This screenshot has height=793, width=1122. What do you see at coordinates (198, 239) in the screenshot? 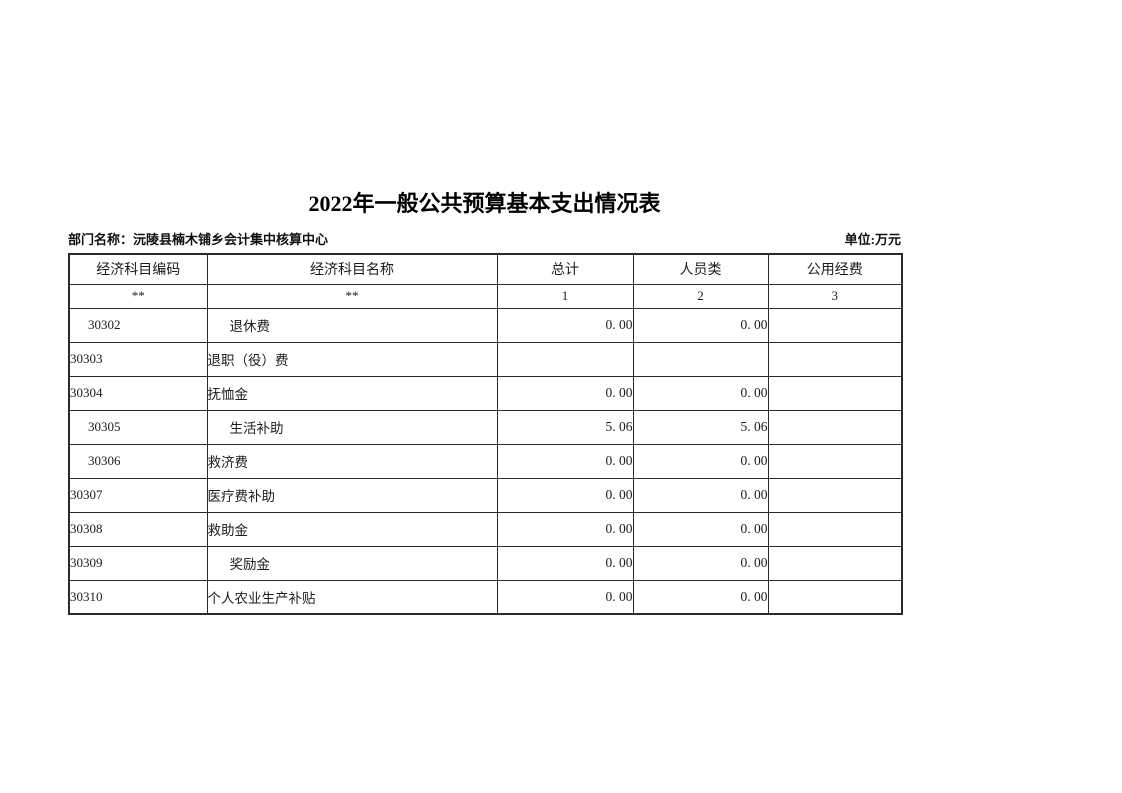
I see `department-name: 部门名称：沅陵县楠木铺乡会计集中核算中心` at bounding box center [198, 239].